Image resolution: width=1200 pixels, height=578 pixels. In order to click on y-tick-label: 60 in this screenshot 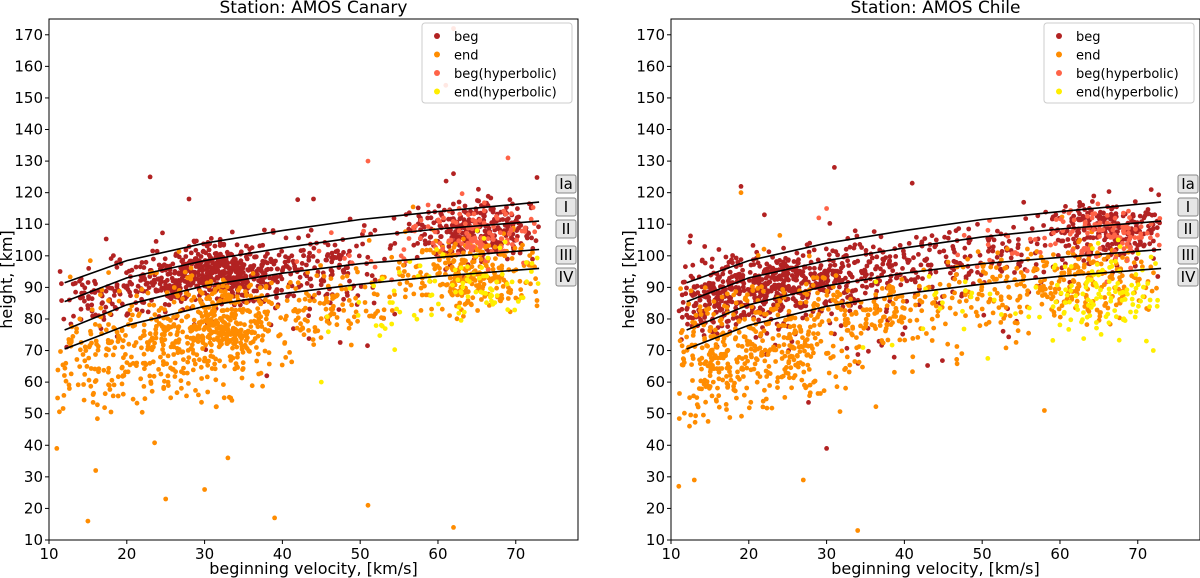, I will do `click(33, 382)`.